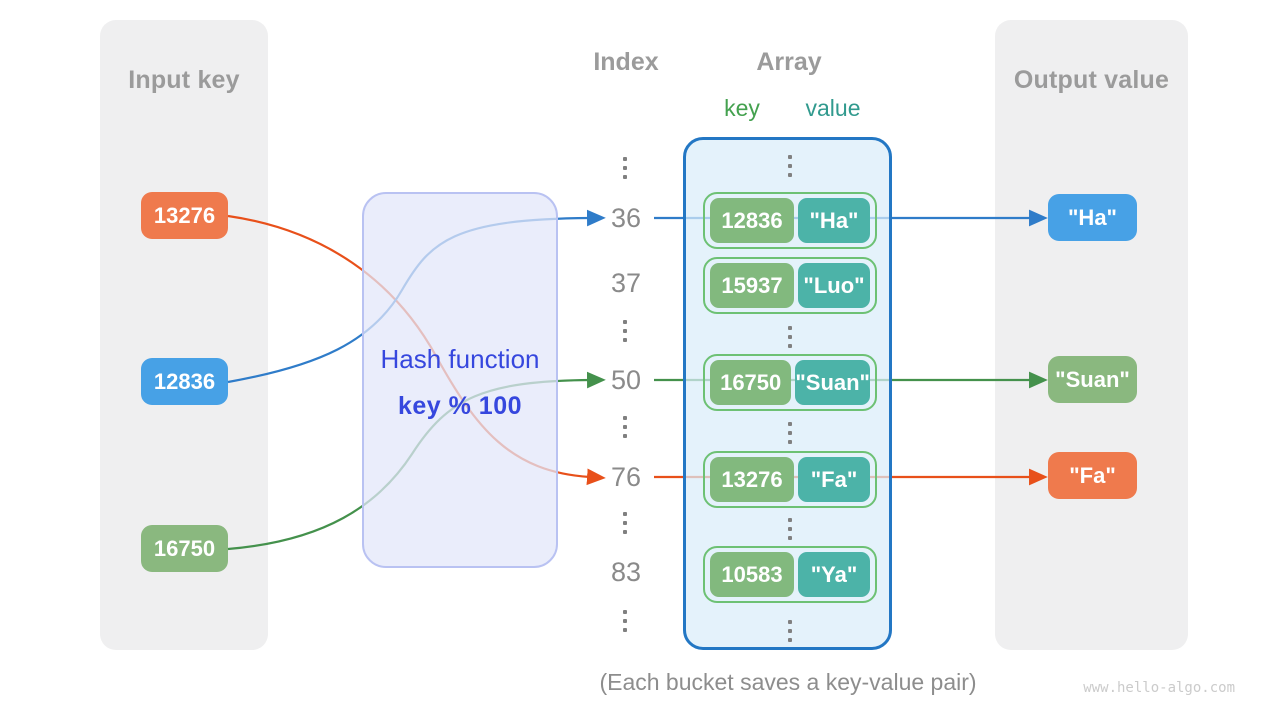 This screenshot has height=720, width=1280. What do you see at coordinates (834, 574) in the screenshot?
I see `bucket-value: "Ya"` at bounding box center [834, 574].